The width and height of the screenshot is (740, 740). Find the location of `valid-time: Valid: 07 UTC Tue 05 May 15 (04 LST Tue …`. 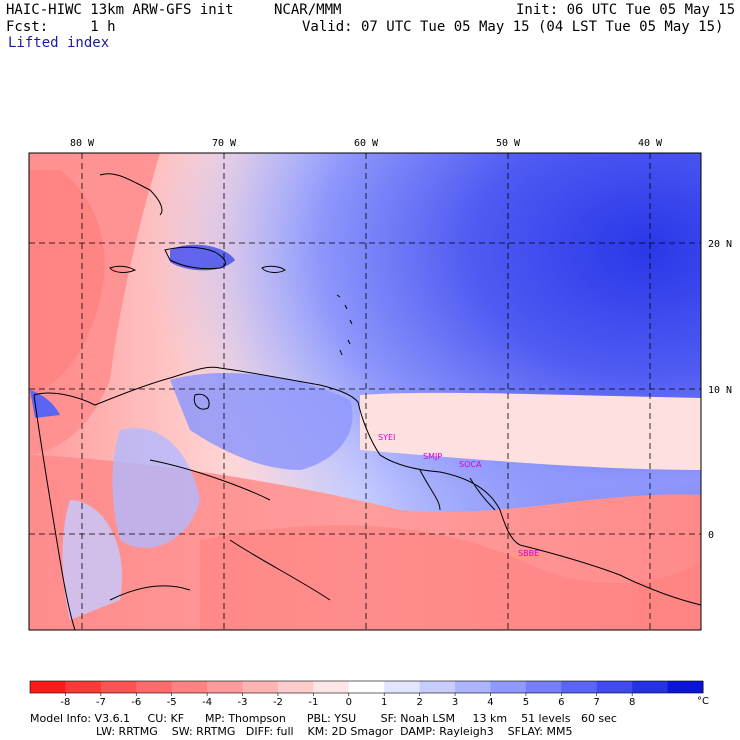

valid-time: Valid: 07 UTC Tue 05 May 15 (04 LST Tue … is located at coordinates (513, 27).